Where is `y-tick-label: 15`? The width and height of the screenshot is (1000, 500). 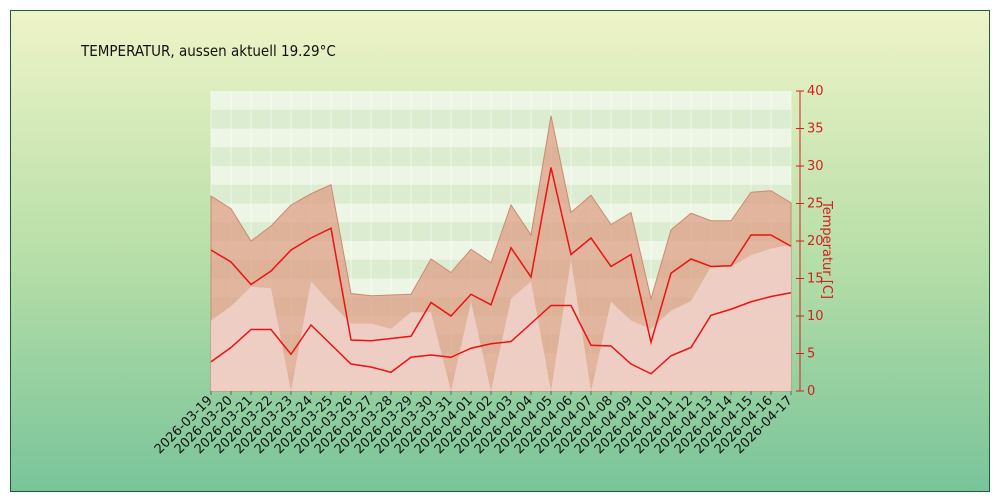 y-tick-label: 15 is located at coordinates (815, 279).